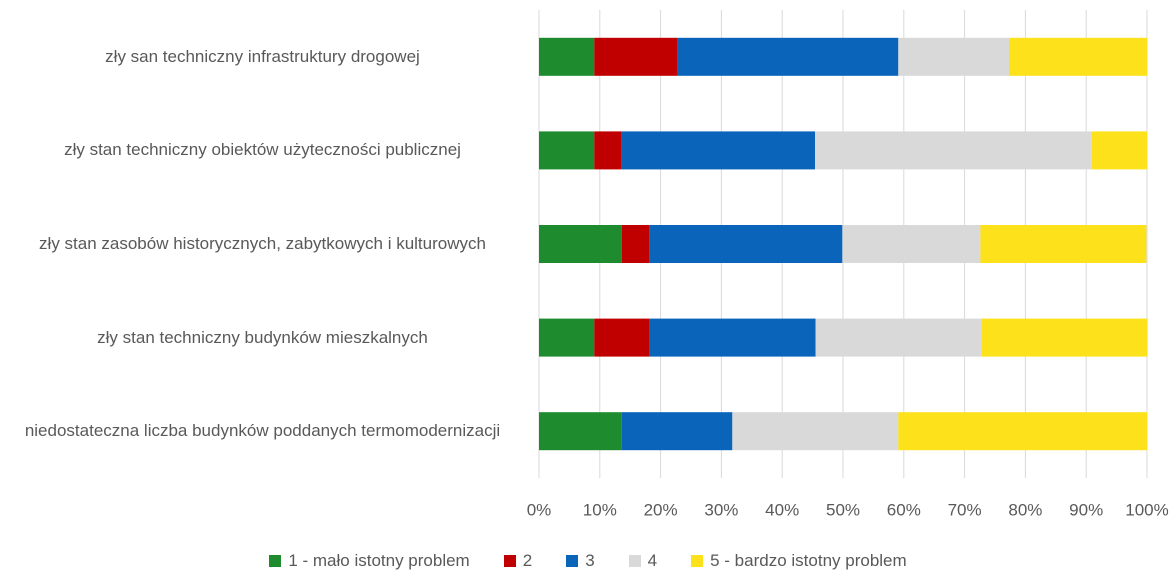 Image resolution: width=1176 pixels, height=576 pixels. I want to click on x-tick-label: 100%, so click(1146, 509).